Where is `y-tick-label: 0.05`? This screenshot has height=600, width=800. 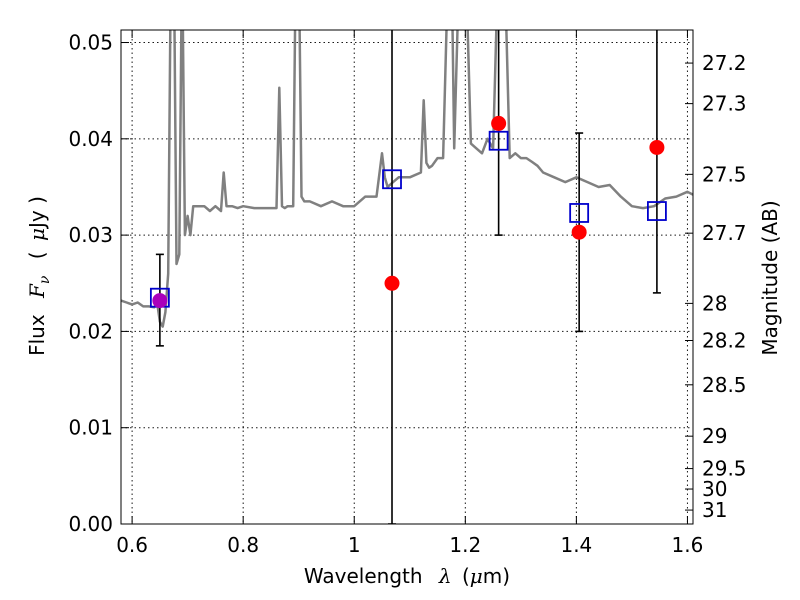 y-tick-label: 0.05 is located at coordinates (90, 43).